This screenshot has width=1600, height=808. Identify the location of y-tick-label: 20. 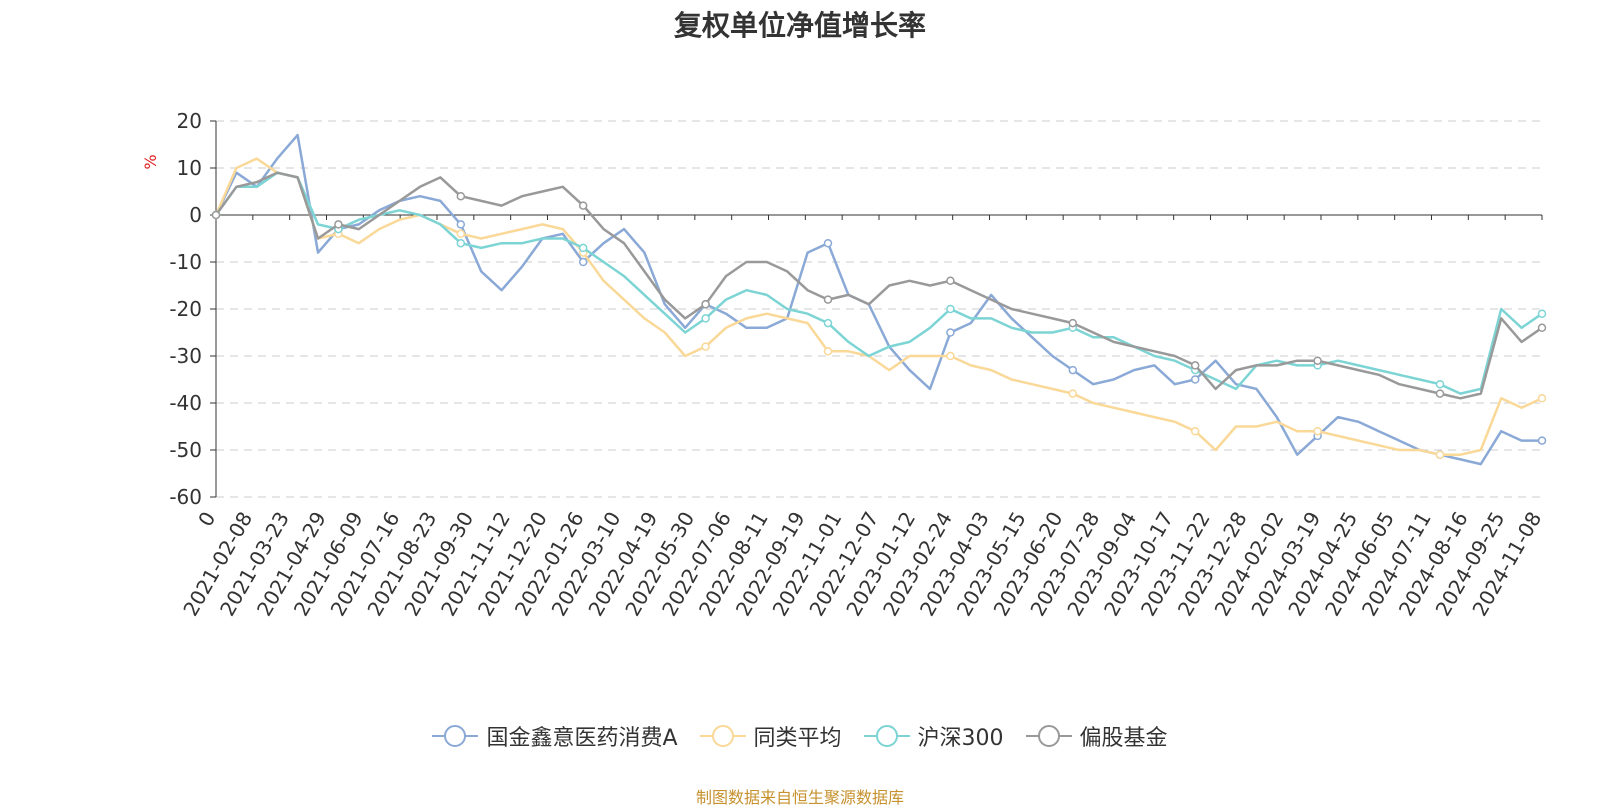
(189, 121).